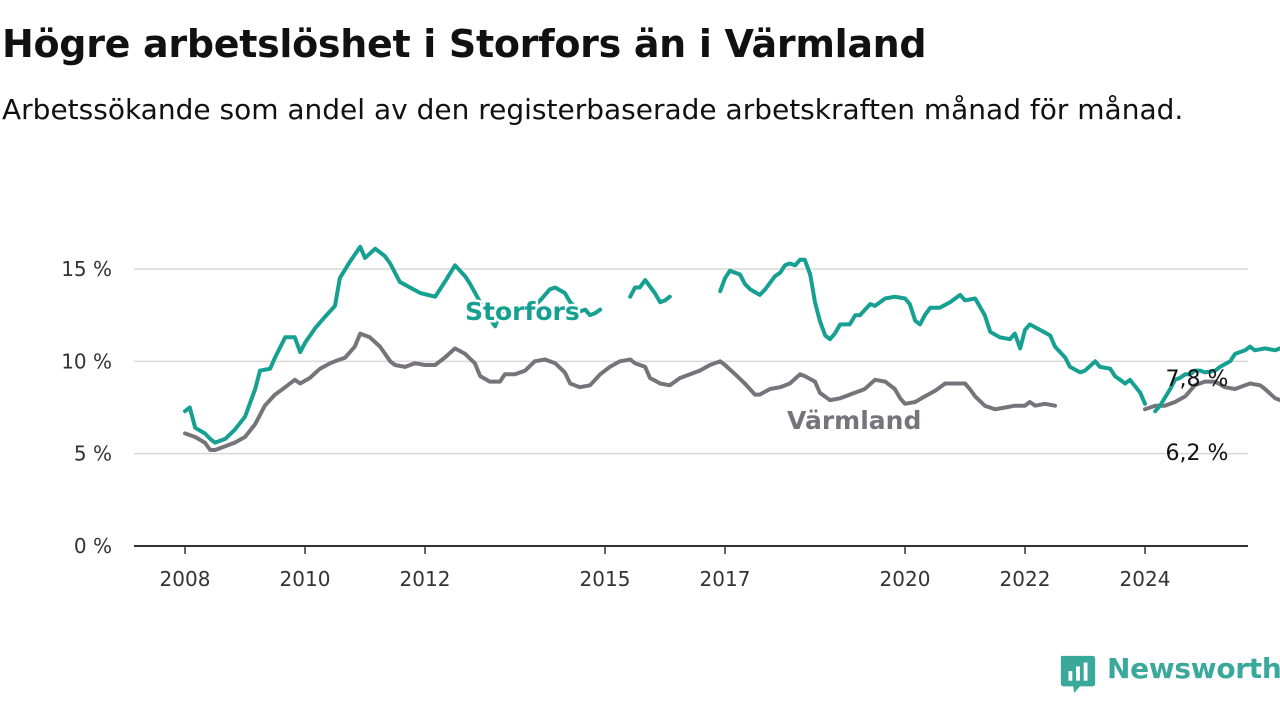 This screenshot has width=1280, height=720. What do you see at coordinates (93, 454) in the screenshot?
I see `y-tick-label: 5 %` at bounding box center [93, 454].